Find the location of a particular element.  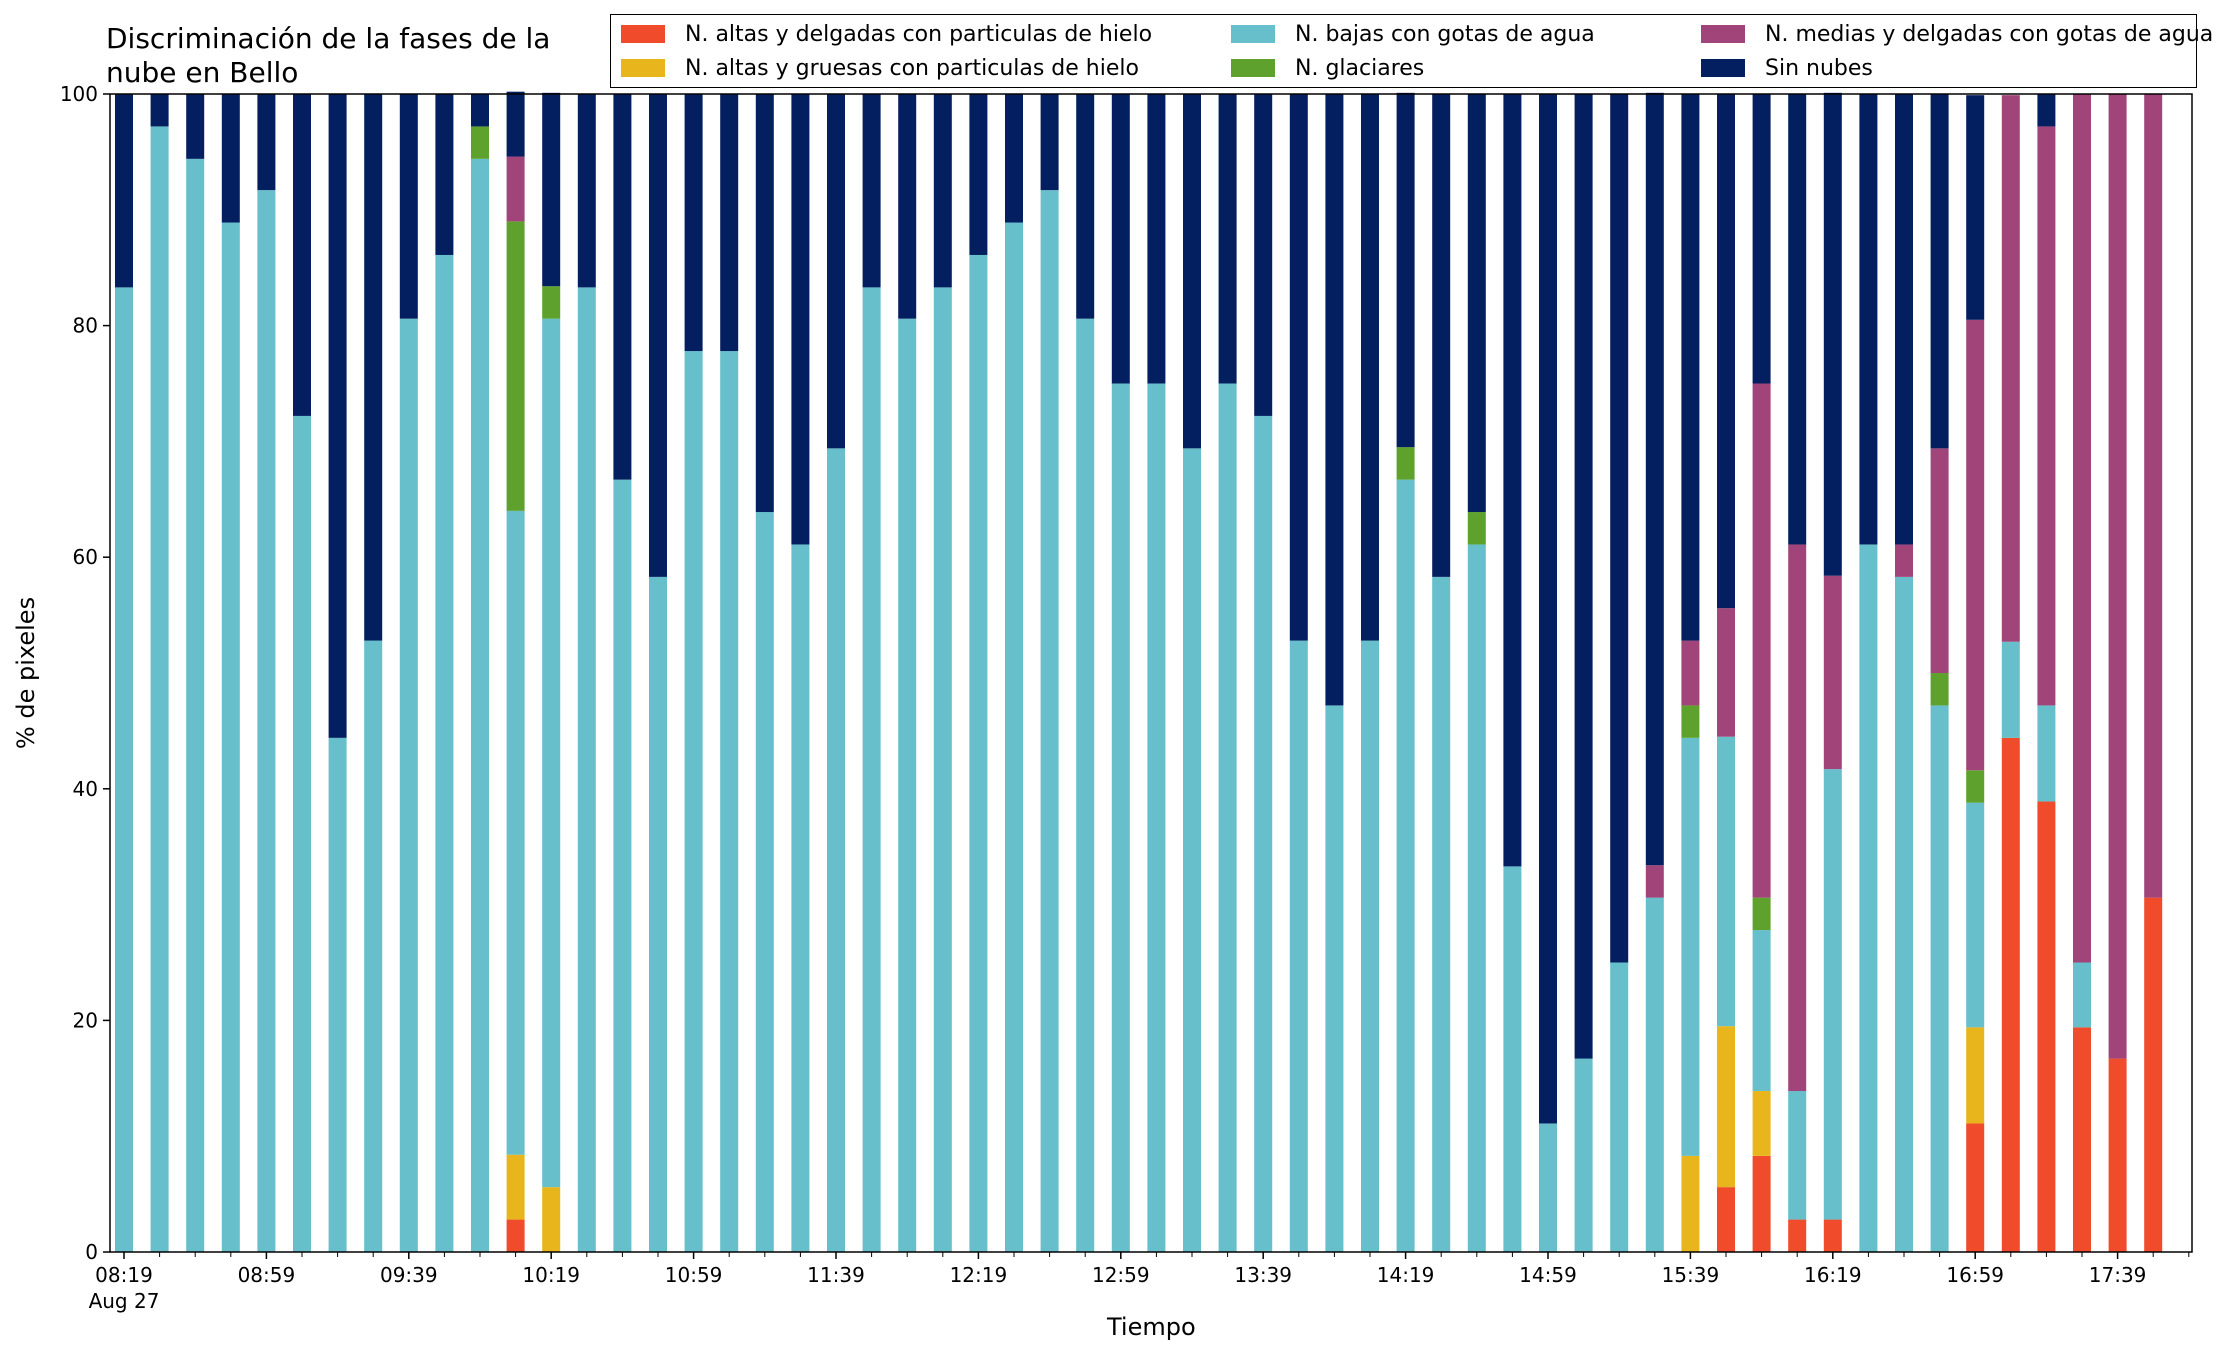

bar-segment-0939-s5 is located at coordinates (408, 206).